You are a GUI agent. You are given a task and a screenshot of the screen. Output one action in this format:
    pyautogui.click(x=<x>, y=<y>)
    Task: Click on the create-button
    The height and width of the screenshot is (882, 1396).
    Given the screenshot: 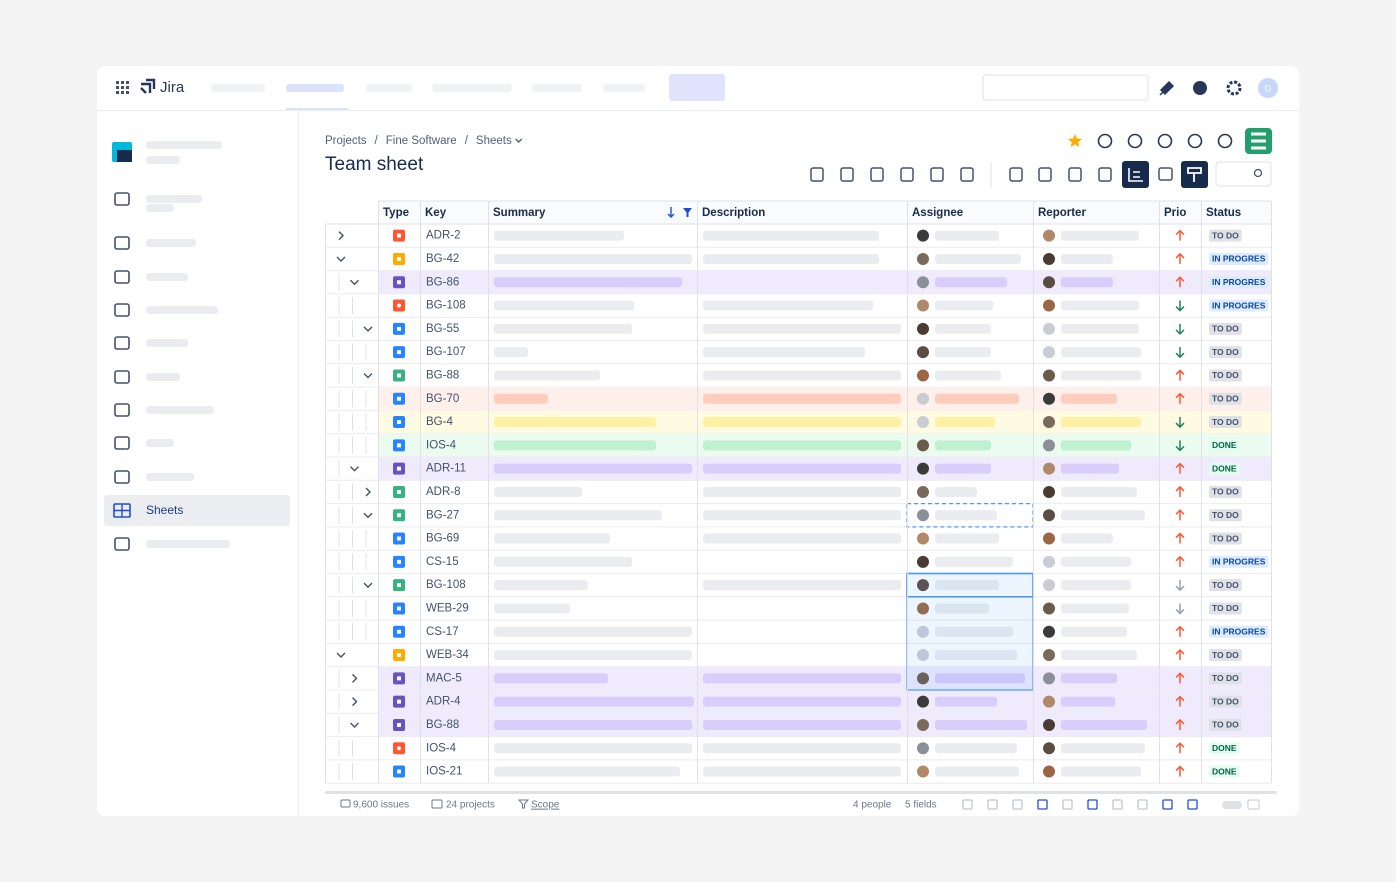 What is the action you would take?
    pyautogui.click(x=697, y=87)
    